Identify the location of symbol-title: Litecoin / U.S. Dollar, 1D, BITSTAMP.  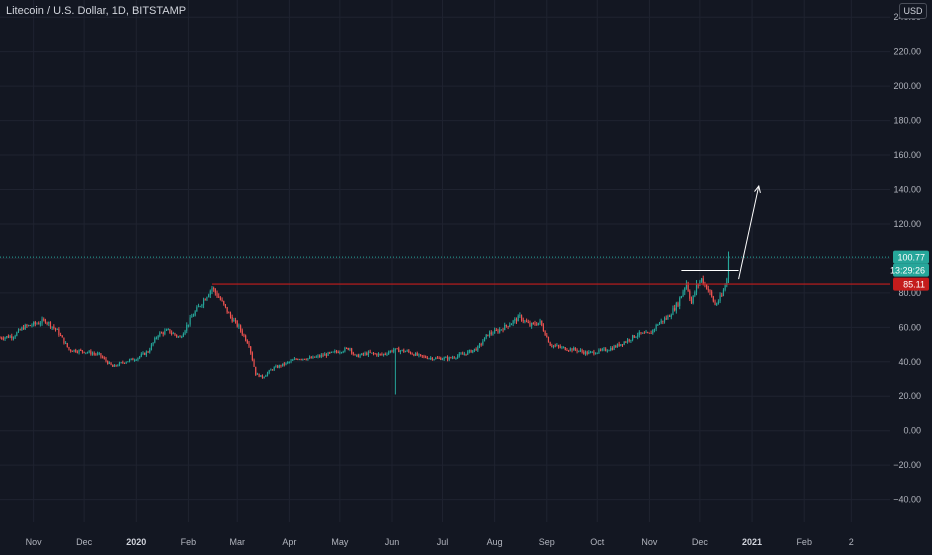
(96, 11).